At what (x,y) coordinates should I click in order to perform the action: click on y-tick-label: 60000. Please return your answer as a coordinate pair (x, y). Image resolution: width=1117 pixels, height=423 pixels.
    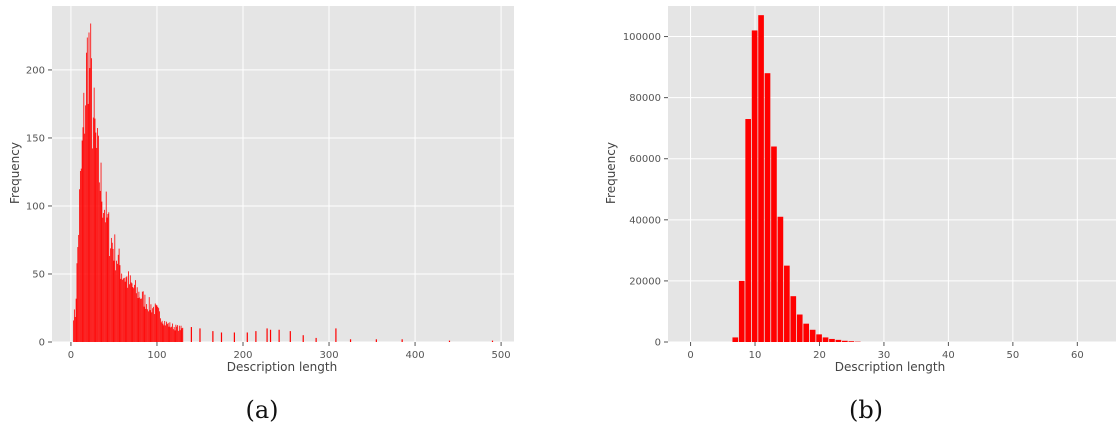
    Looking at the image, I should click on (645, 159).